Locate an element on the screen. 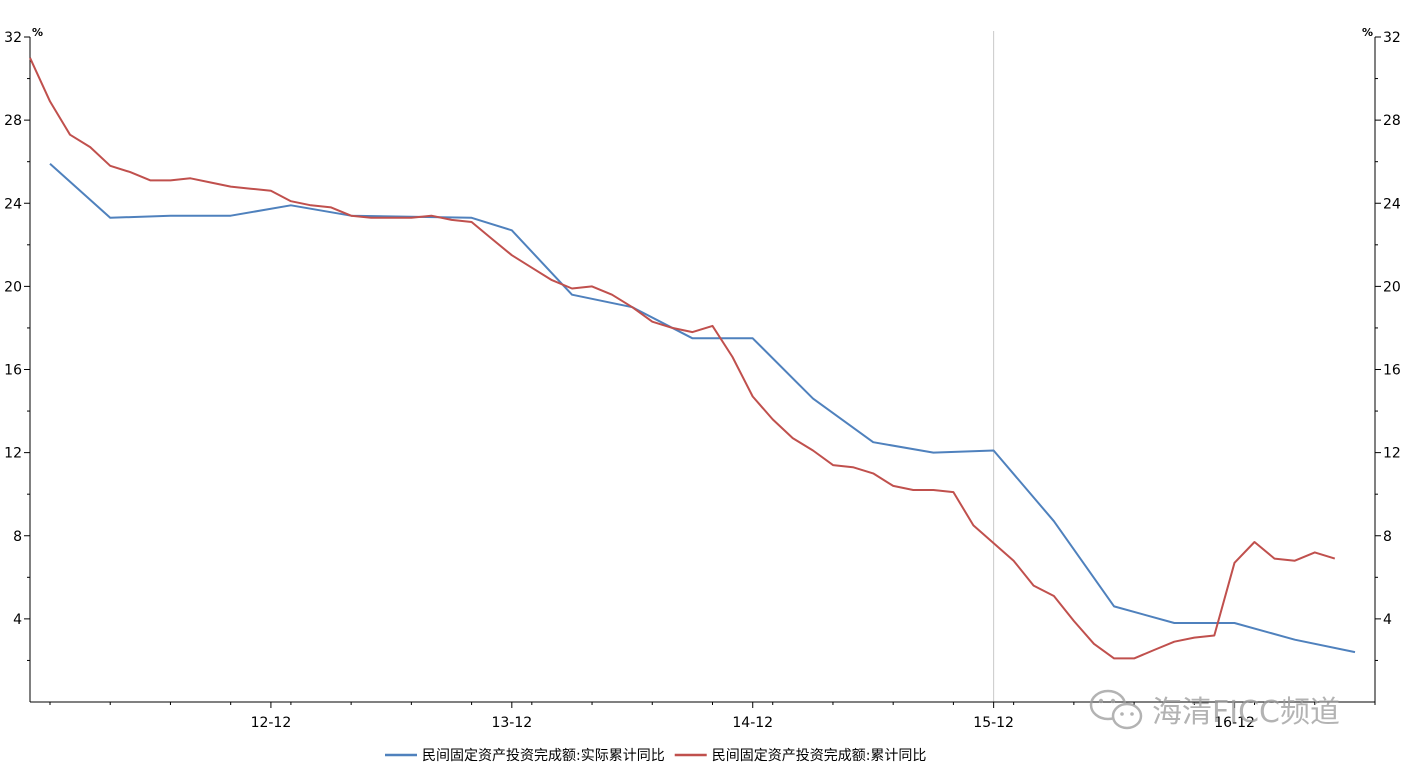 This screenshot has width=1413, height=774. x-tick-label: 14-12 is located at coordinates (752, 723).